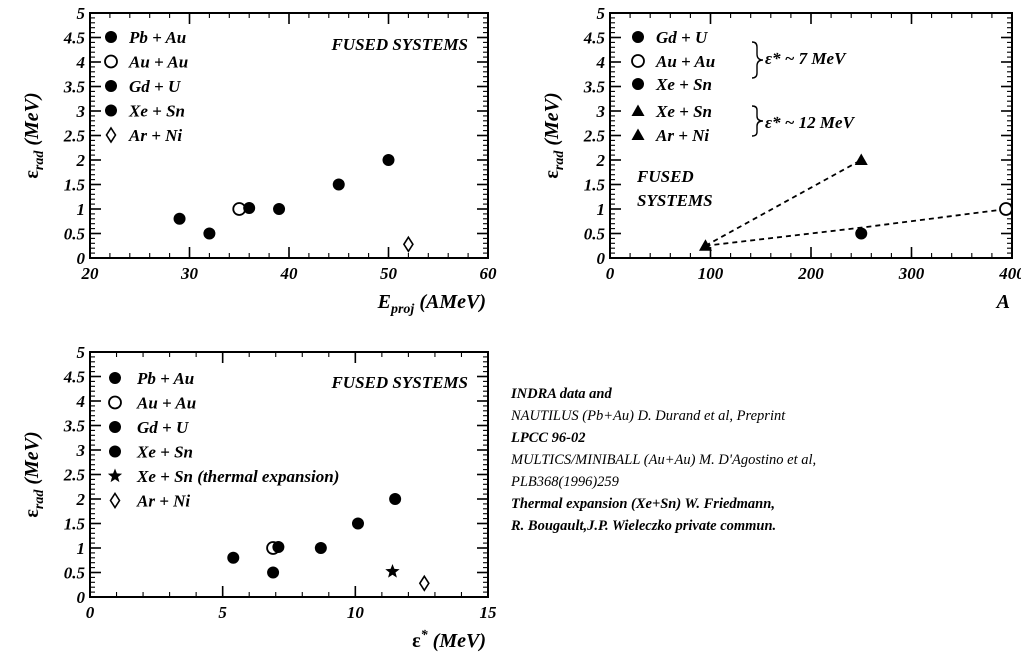 This screenshot has height=667, width=1021. Describe the element at coordinates (90, 273) in the screenshot. I see `x-tick-label: 20` at that location.